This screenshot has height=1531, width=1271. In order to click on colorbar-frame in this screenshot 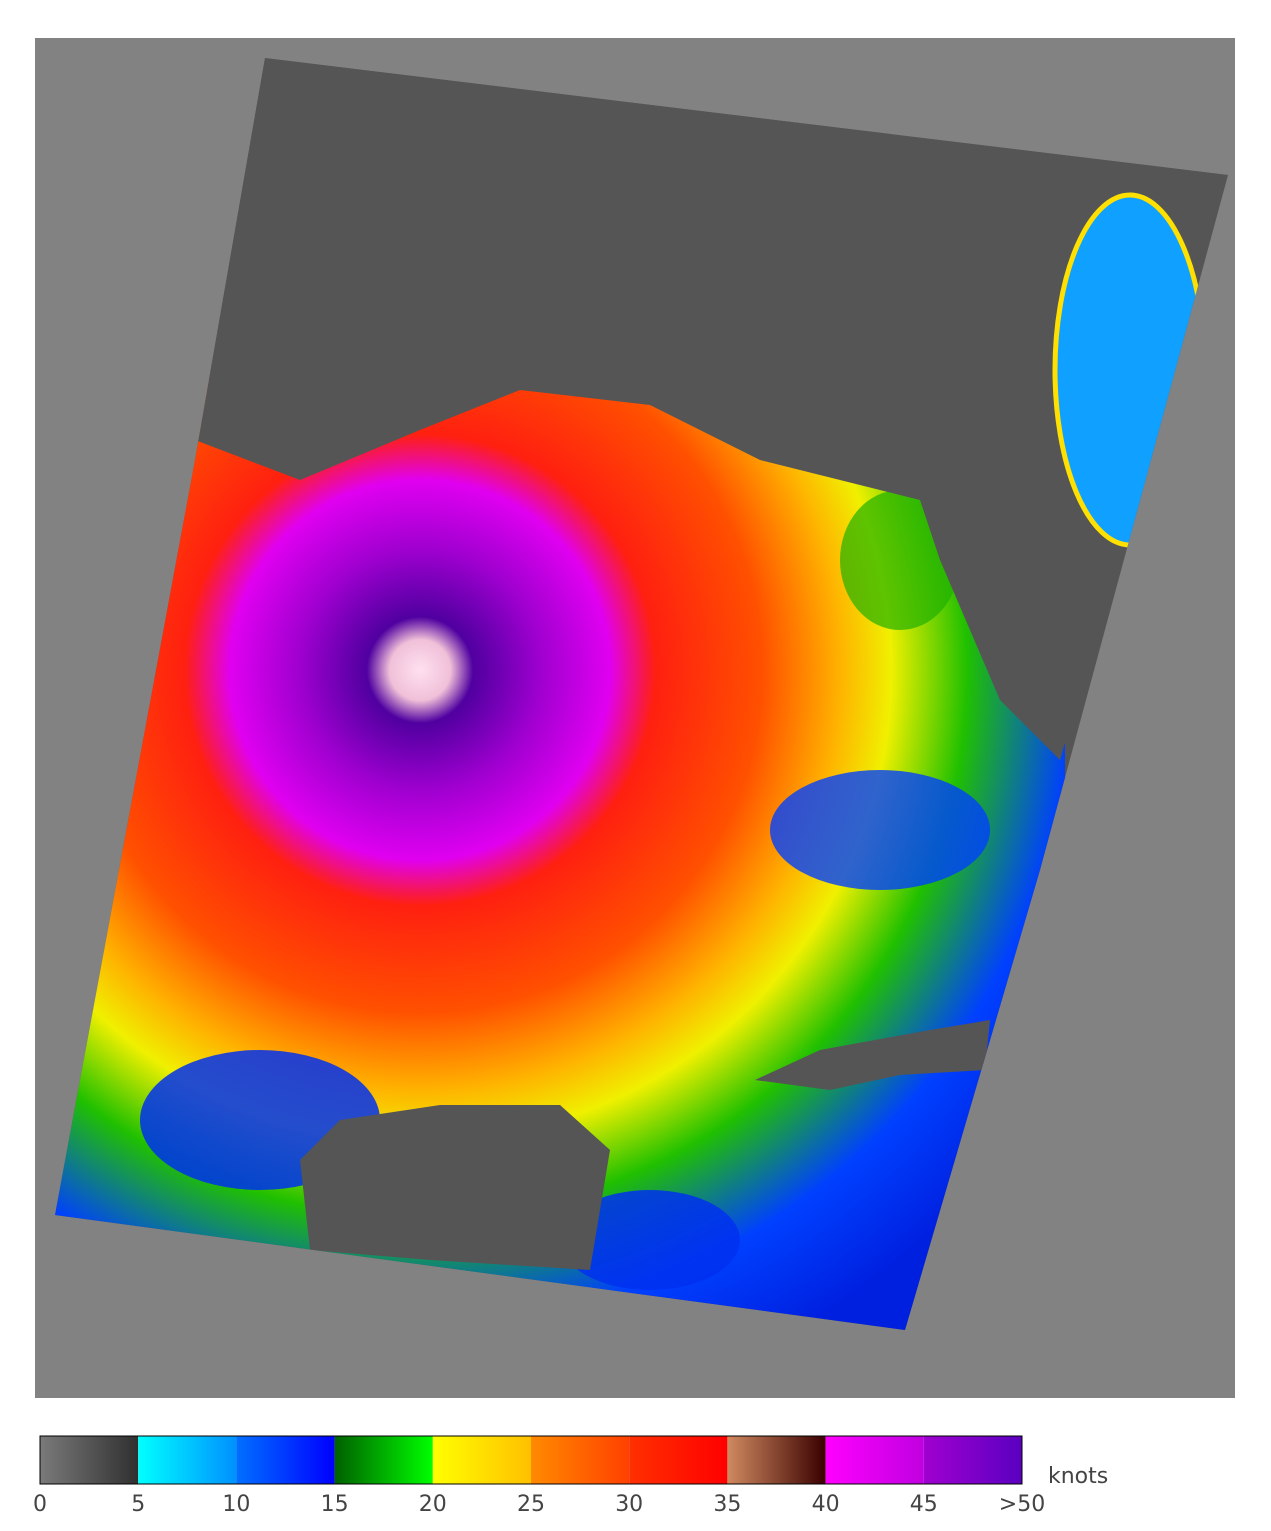, I will do `click(531, 1460)`.